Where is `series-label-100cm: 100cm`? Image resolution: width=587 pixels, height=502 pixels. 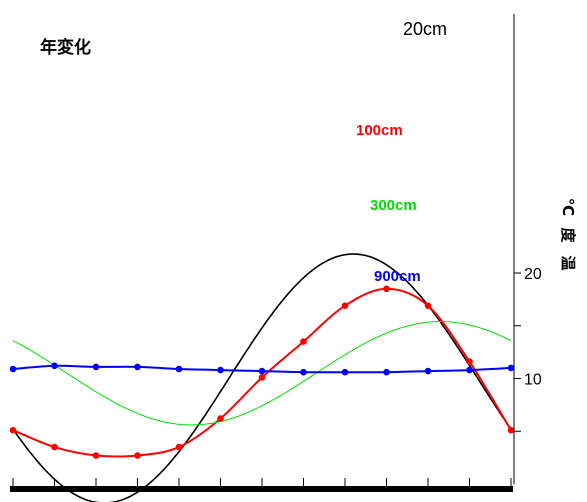
series-label-100cm: 100cm is located at coordinates (379, 130).